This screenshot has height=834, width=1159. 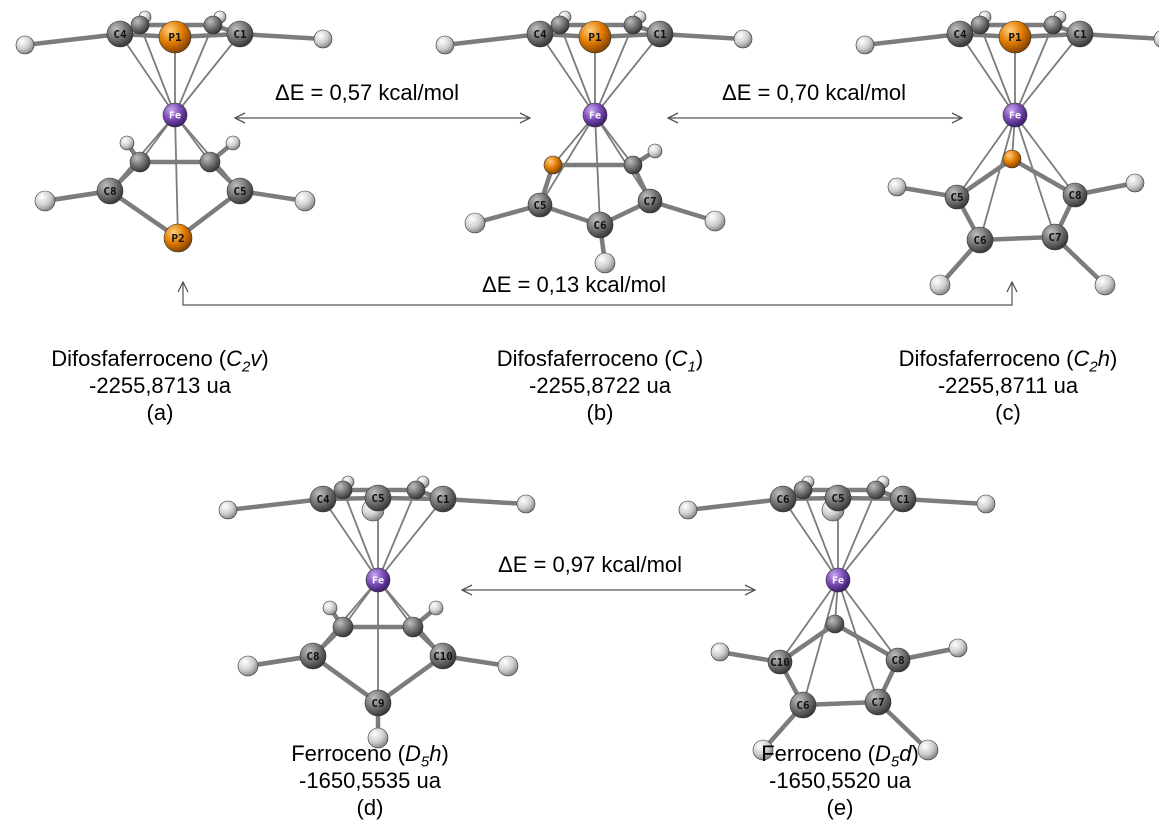 What do you see at coordinates (1008, 361) in the screenshot?
I see `molecule-name: Difosfaferroceno (C2h)` at bounding box center [1008, 361].